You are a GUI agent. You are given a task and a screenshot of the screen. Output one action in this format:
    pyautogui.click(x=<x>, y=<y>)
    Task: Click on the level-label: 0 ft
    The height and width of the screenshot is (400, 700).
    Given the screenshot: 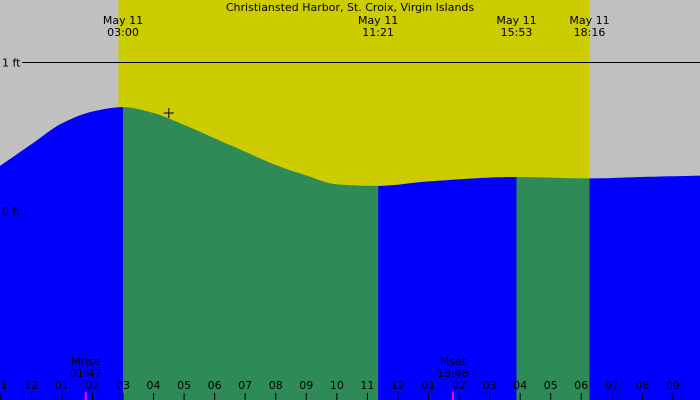 What is the action you would take?
    pyautogui.click(x=11, y=211)
    